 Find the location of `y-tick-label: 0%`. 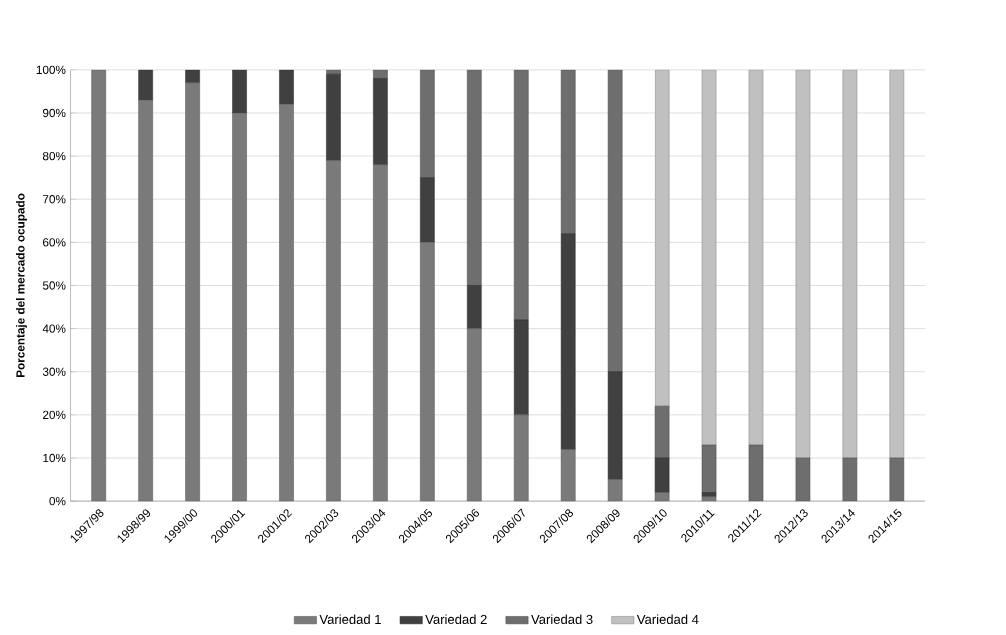

y-tick-label: 0% is located at coordinates (57, 501).